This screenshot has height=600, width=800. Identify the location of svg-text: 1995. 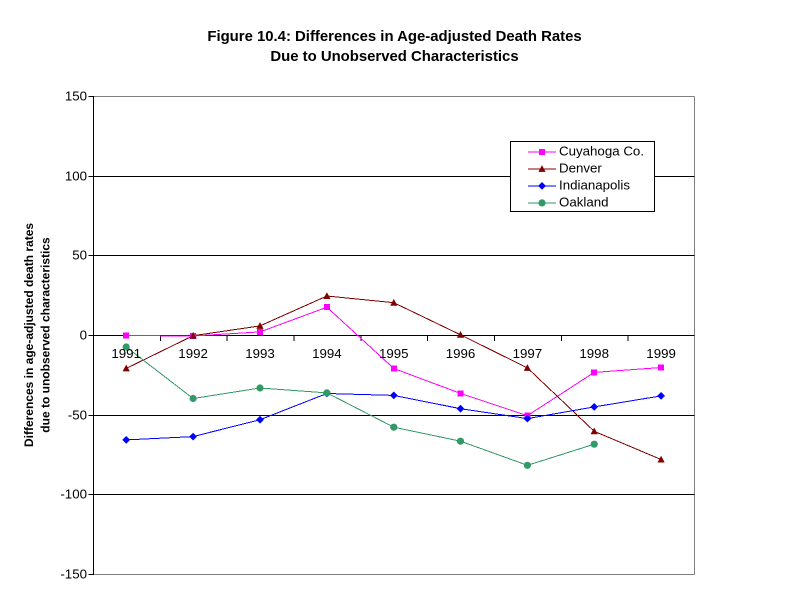
(394, 353).